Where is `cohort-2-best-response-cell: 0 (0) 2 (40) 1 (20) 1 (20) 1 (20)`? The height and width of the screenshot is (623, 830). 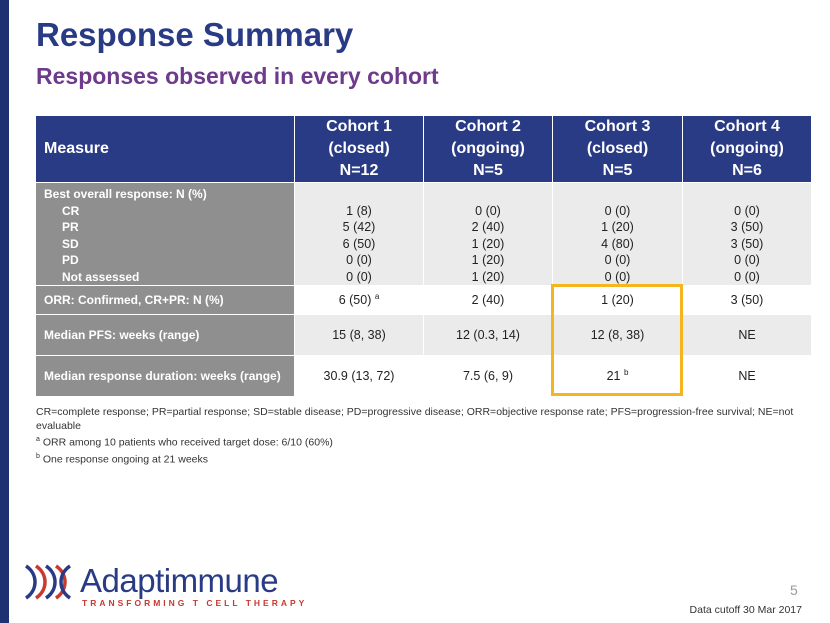
cohort-2-best-response-cell: 0 (0) 2 (40) 1 (20) 1 (20) 1 (20) is located at coordinates (488, 234).